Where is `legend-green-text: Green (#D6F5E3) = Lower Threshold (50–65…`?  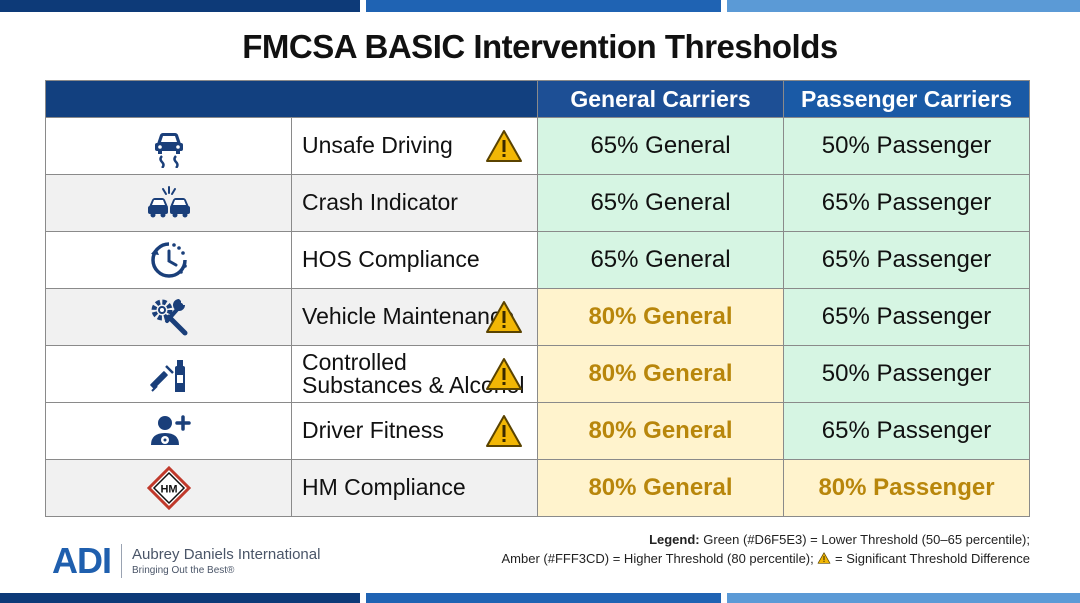
legend-green-text: Green (#D6F5E3) = Lower Threshold (50–65… is located at coordinates (866, 539).